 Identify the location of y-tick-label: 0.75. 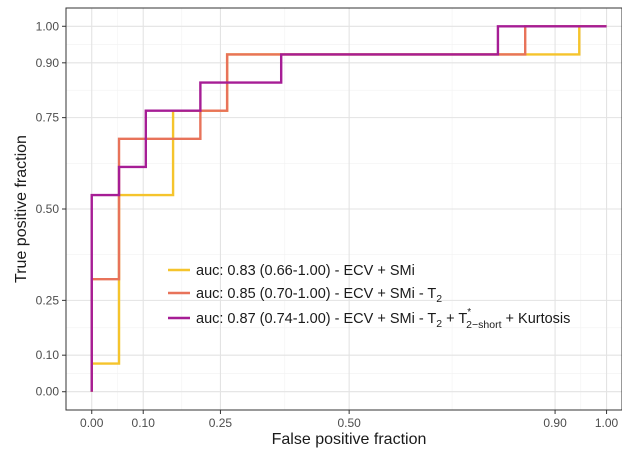
(48, 118).